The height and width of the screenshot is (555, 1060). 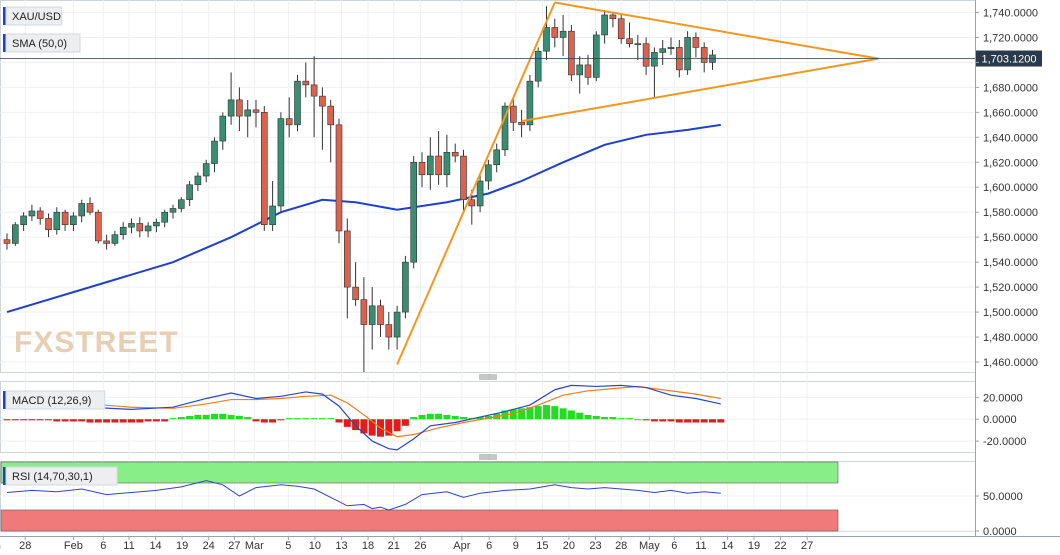 What do you see at coordinates (716, 30) in the screenshot?
I see `trendline` at bounding box center [716, 30].